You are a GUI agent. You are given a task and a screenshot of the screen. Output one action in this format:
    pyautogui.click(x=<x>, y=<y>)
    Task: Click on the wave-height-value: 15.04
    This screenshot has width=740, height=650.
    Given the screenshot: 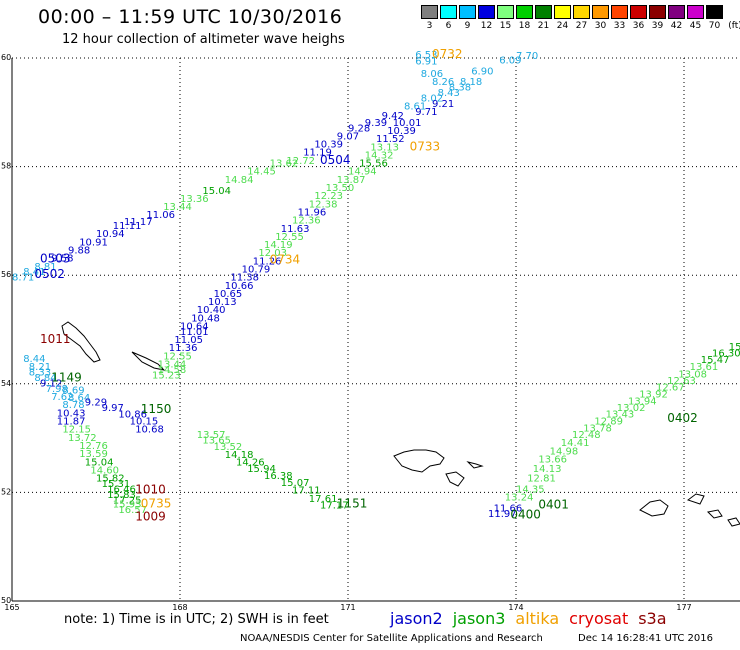 What is the action you would take?
    pyautogui.click(x=216, y=191)
    